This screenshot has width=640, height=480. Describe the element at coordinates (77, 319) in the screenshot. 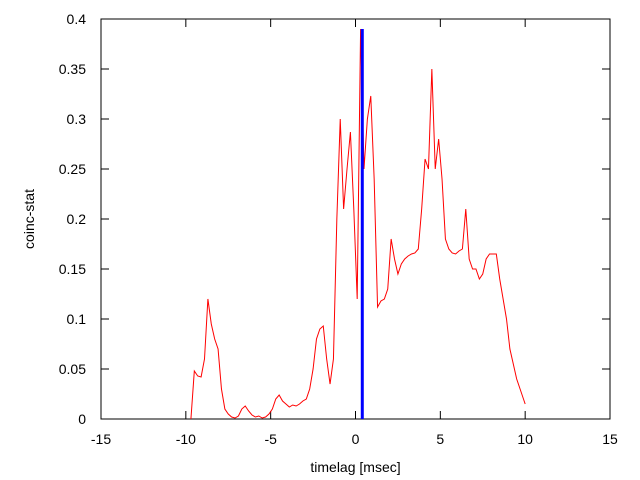

I see `y-tick-label: 0.1` at that location.